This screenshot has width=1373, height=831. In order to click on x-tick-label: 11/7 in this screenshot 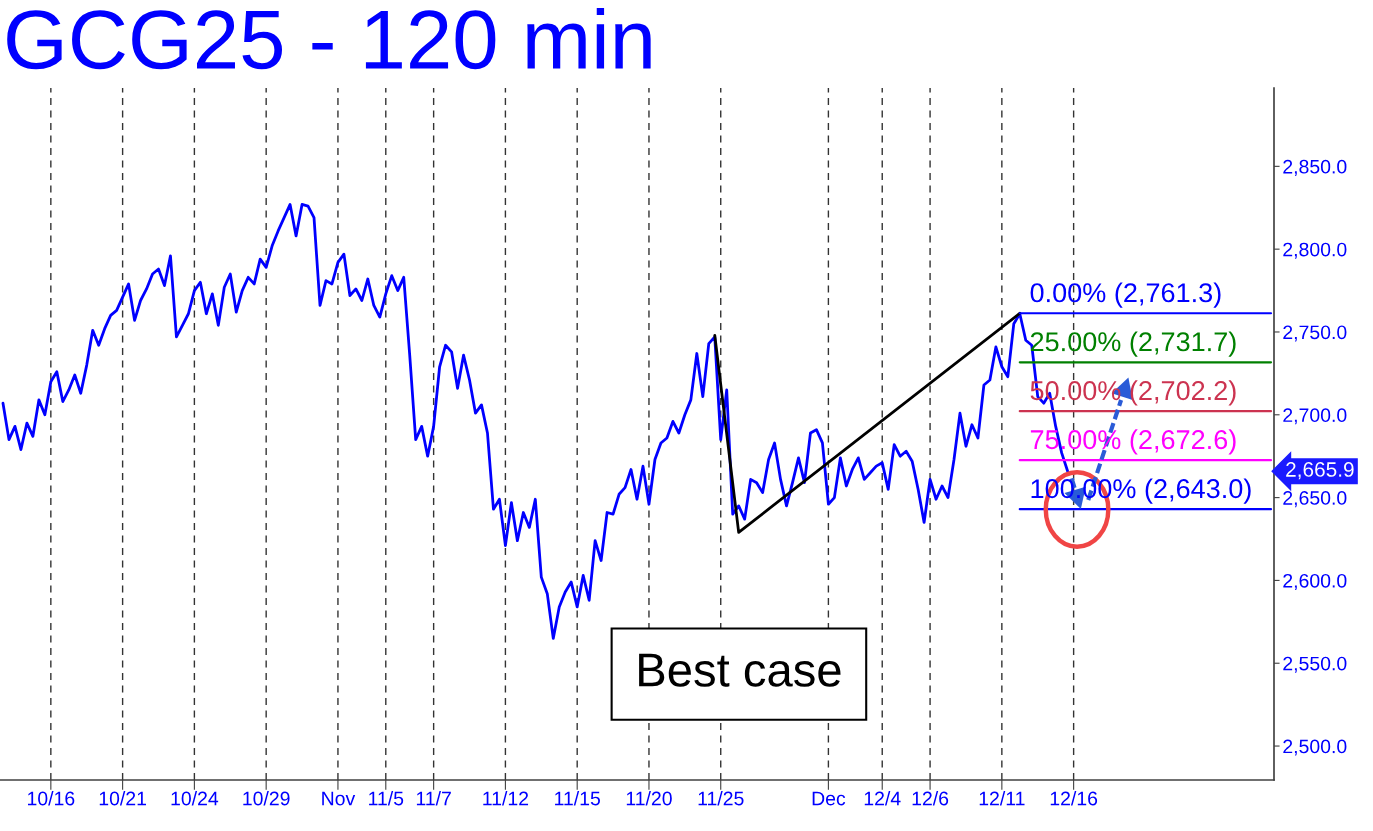, I will do `click(433, 798)`.